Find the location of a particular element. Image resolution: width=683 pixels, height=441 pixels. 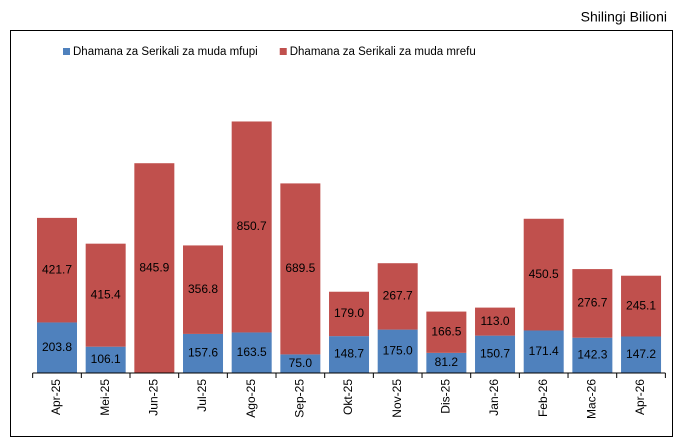

data-label: 203.8 is located at coordinates (57, 347).